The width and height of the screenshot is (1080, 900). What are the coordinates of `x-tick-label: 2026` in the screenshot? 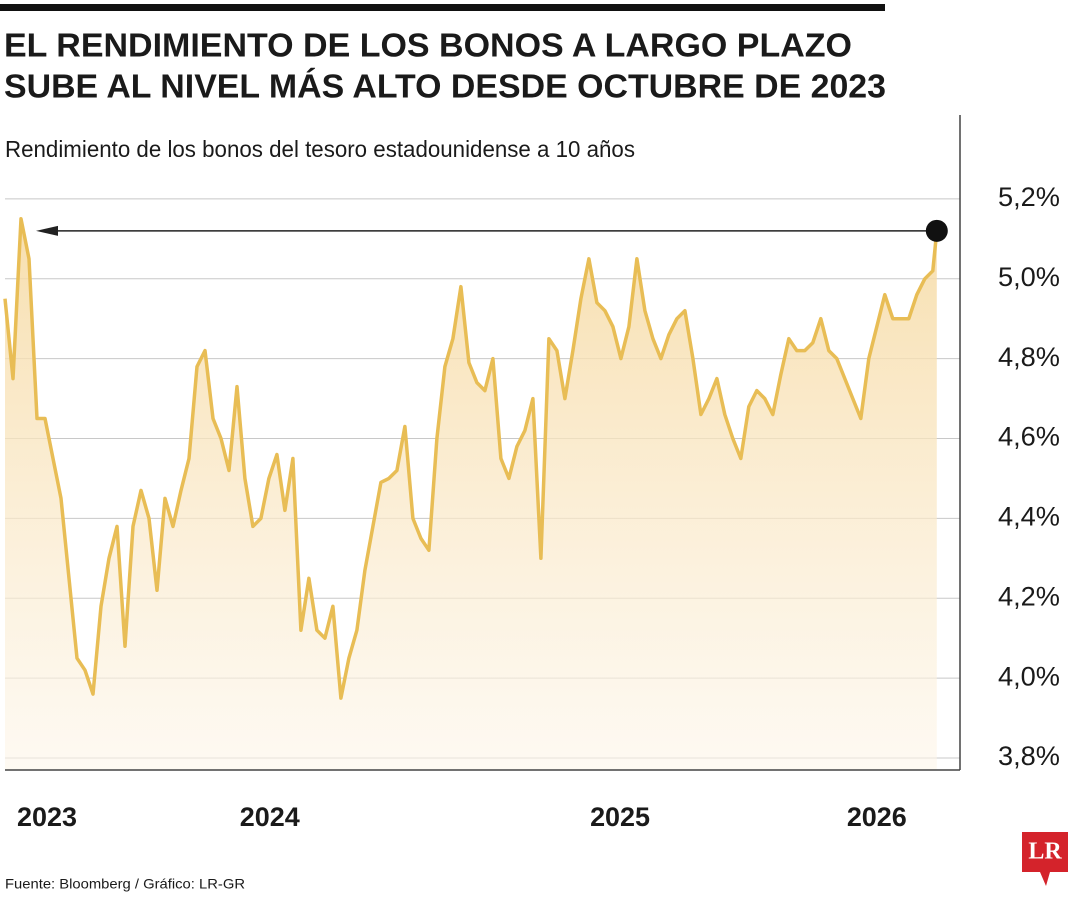 It's located at (877, 817).